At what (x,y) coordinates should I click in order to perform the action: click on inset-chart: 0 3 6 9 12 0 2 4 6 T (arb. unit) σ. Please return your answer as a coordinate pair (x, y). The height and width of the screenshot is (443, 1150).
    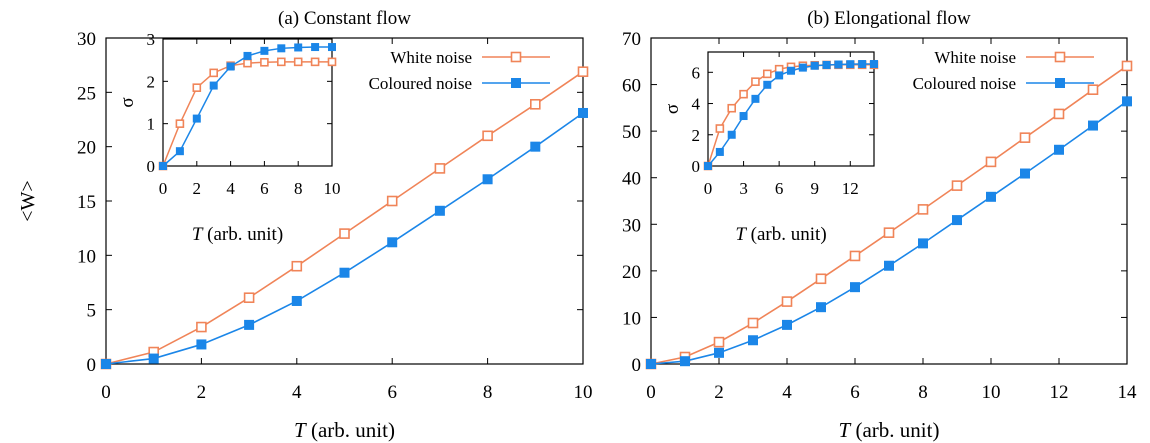
    Looking at the image, I should click on (770, 148).